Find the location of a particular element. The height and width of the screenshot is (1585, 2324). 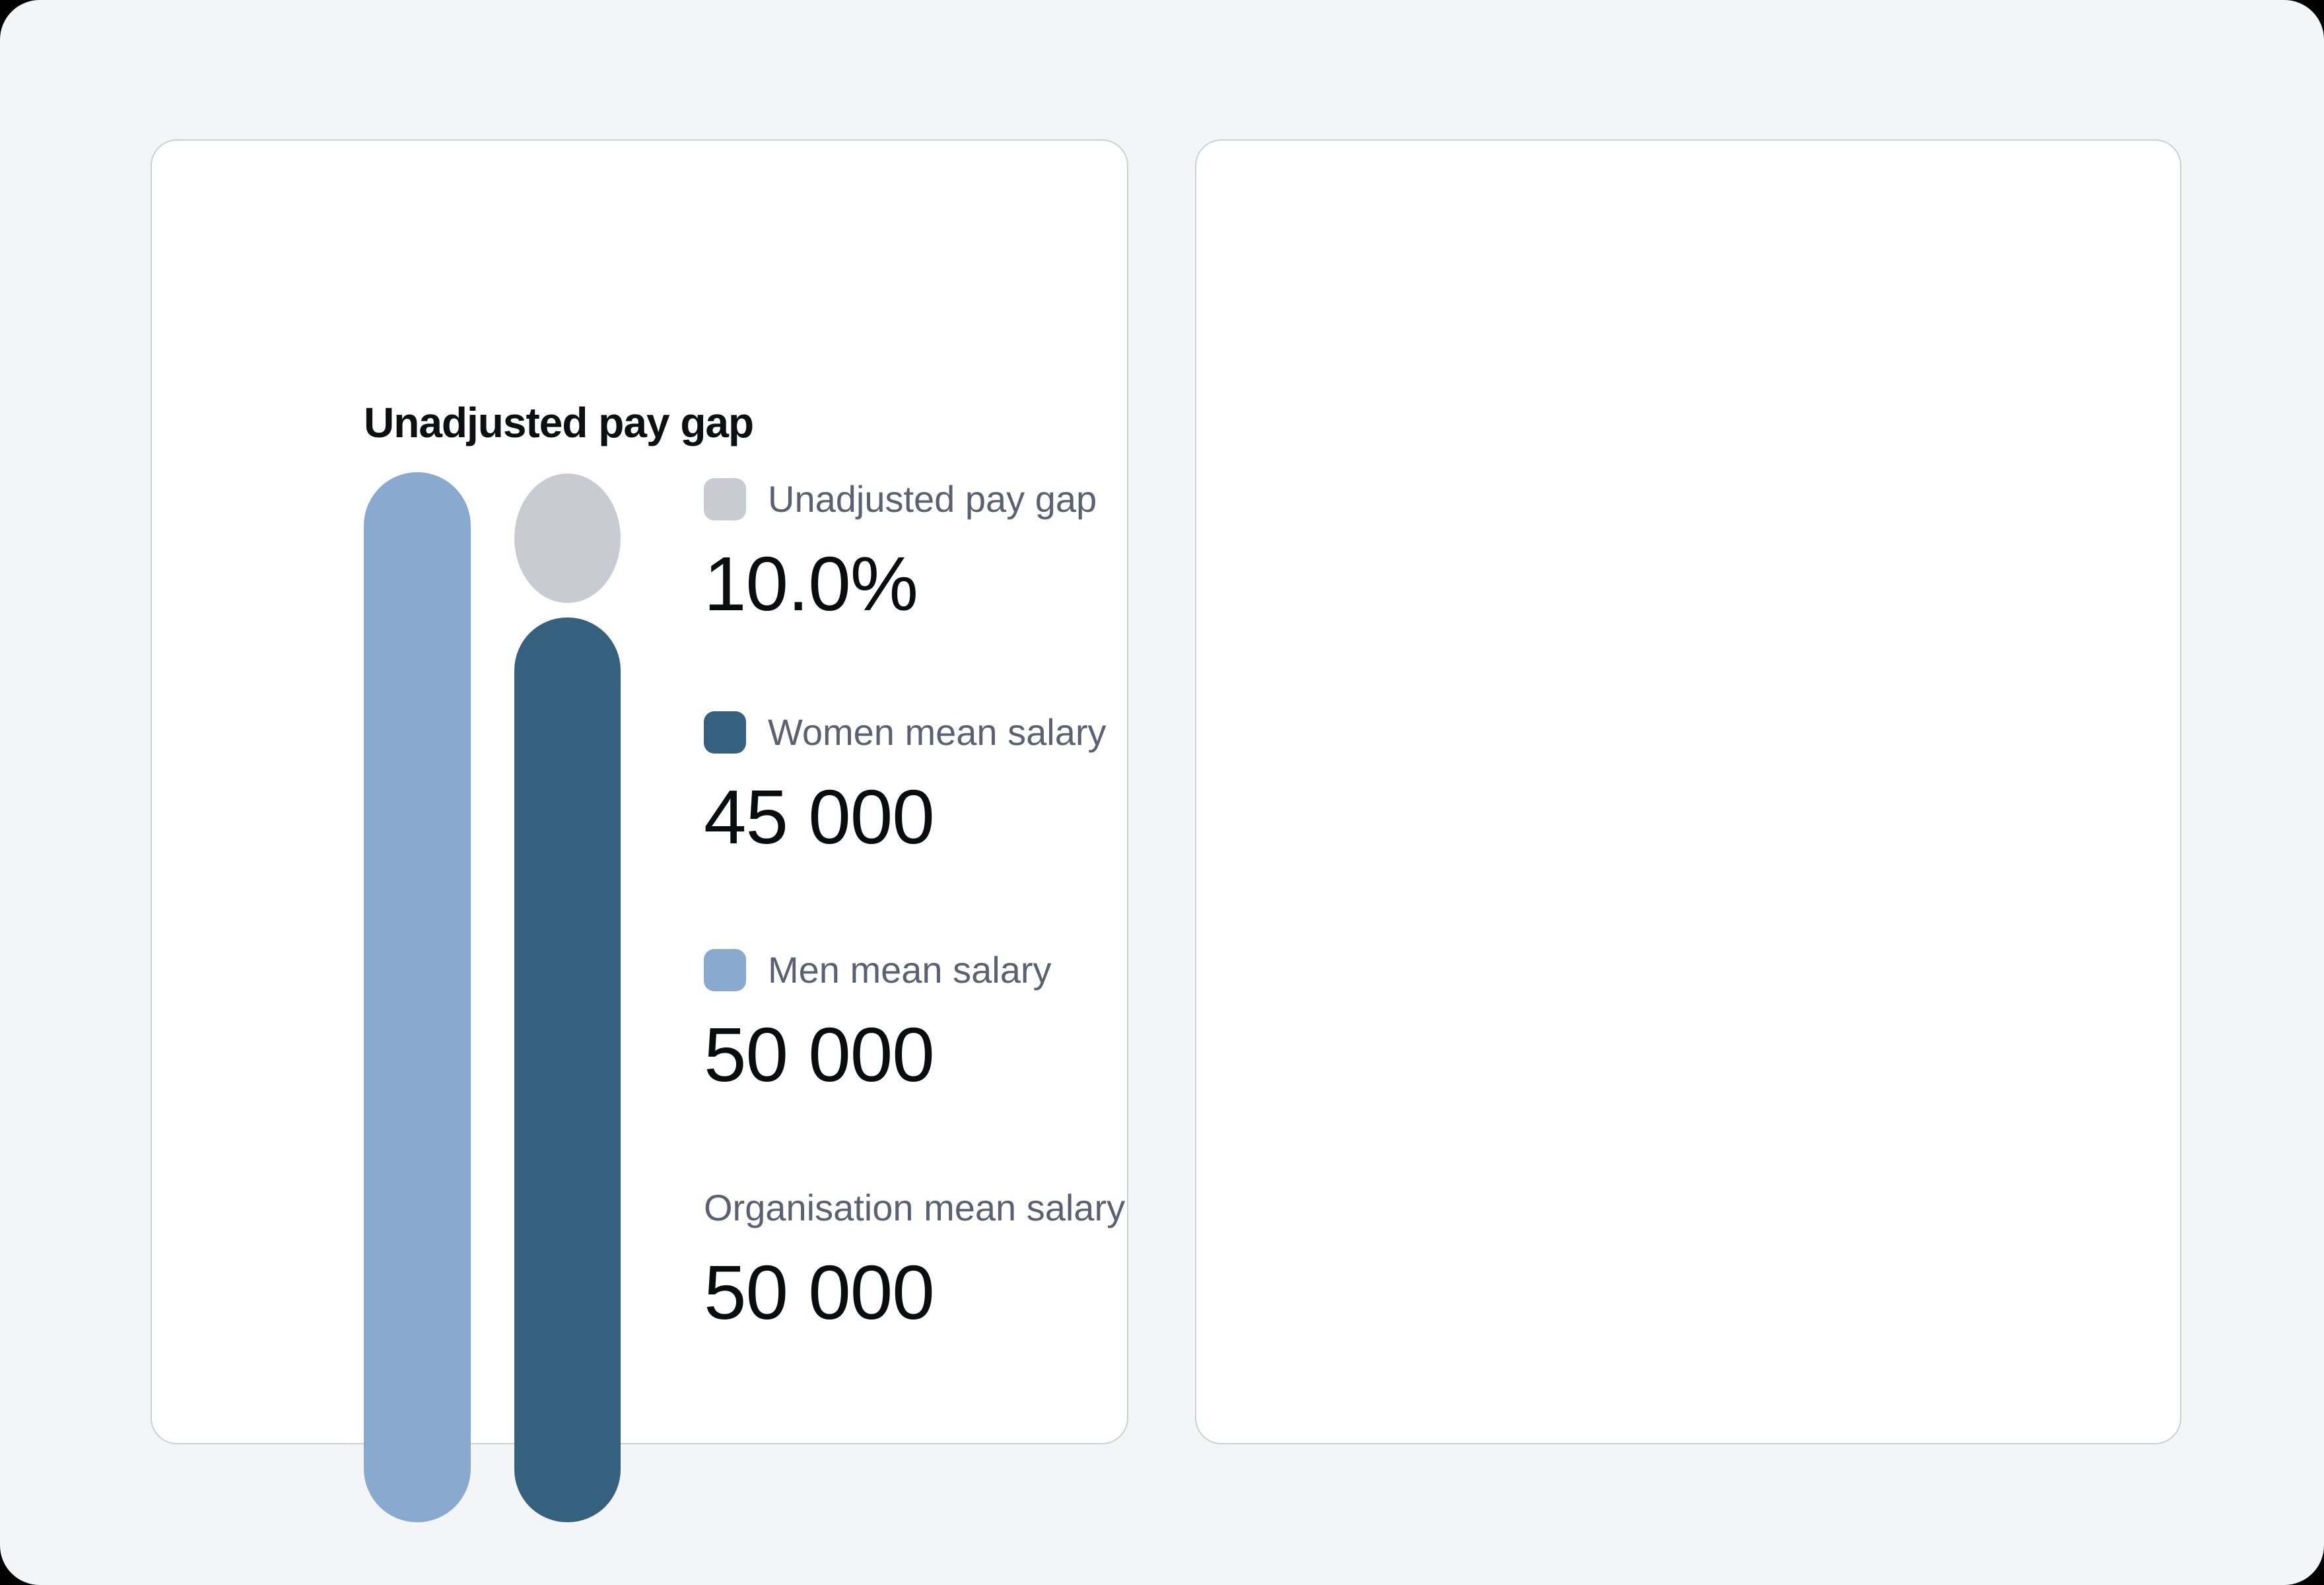

women-salary-bar is located at coordinates (568, 1069).